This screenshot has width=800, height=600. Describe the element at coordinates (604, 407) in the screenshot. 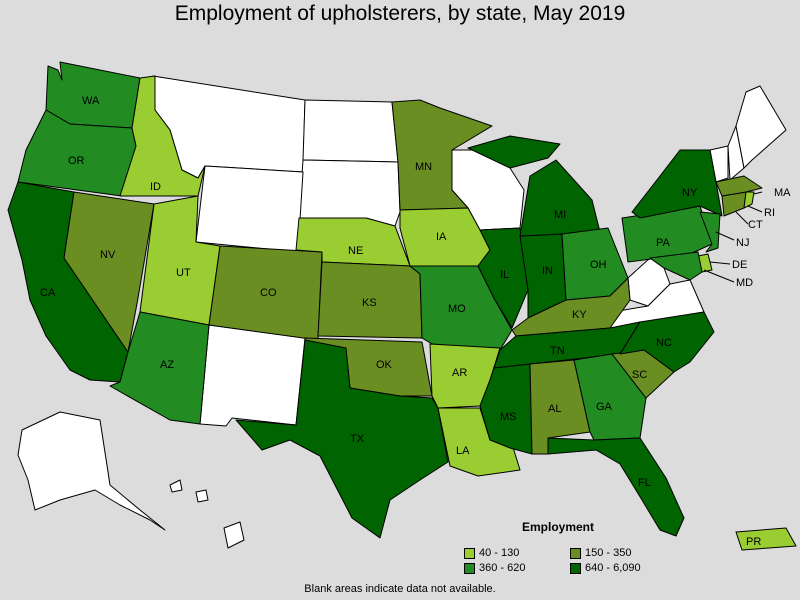

I see `label-GA: GA` at that location.